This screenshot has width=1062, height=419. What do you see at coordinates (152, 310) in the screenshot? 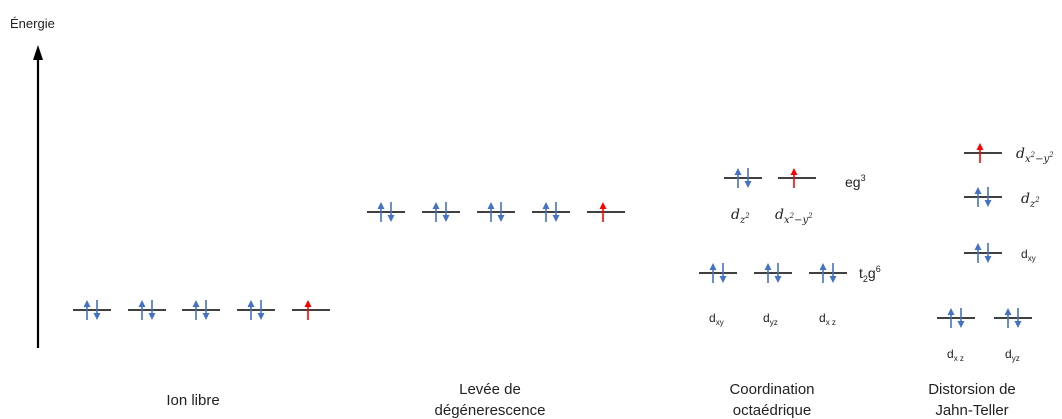
I see `free-ion-orbital-2-electron-down` at bounding box center [152, 310].